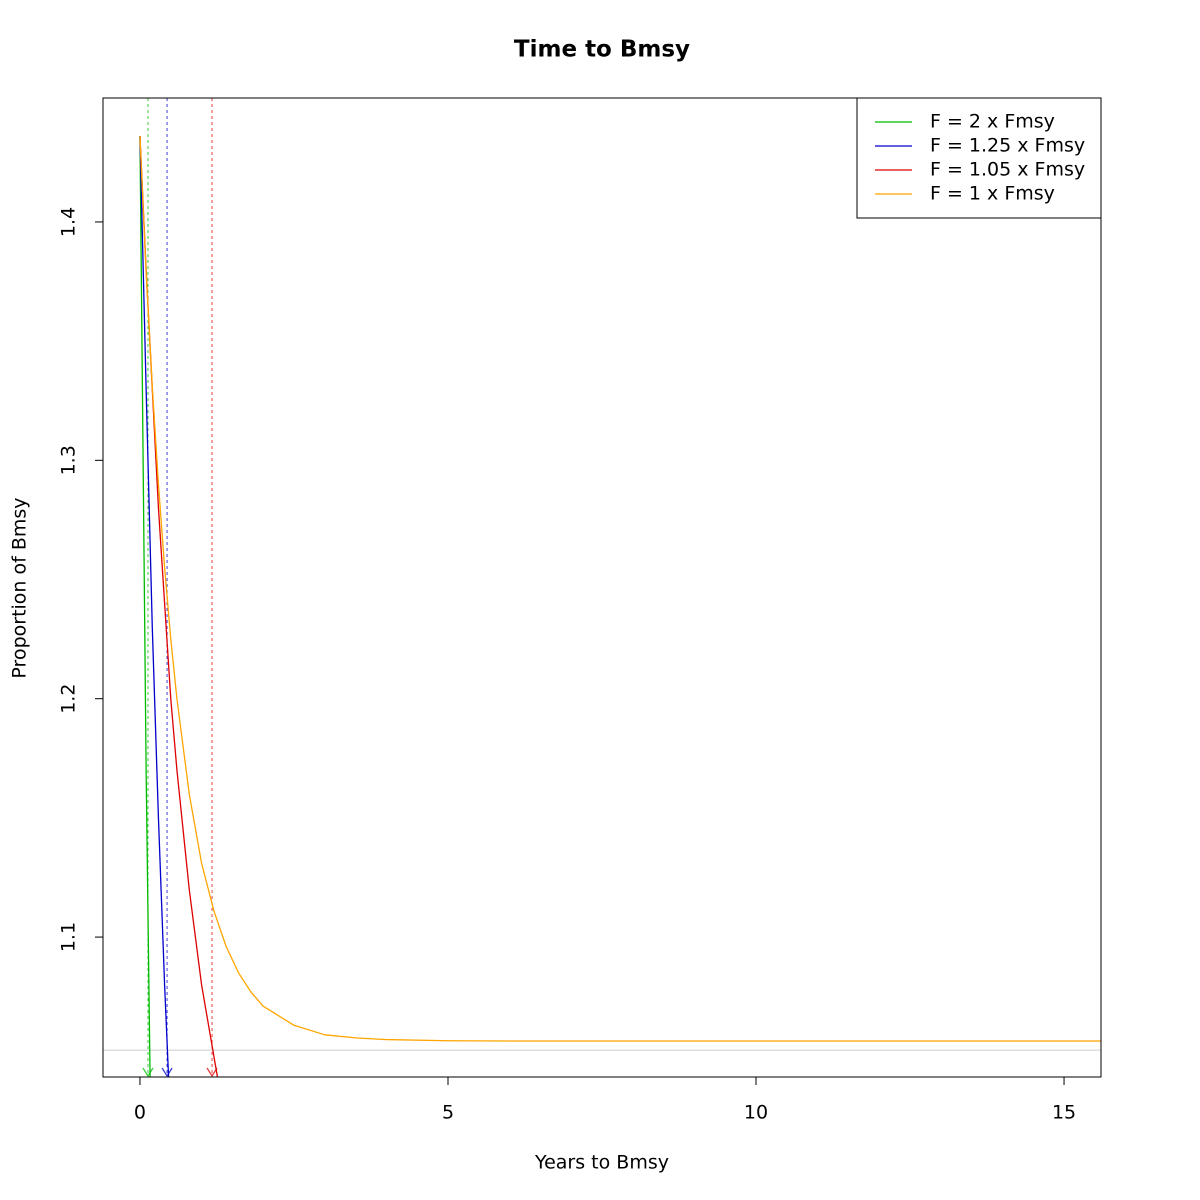 Image resolution: width=1200 pixels, height=1200 pixels. Describe the element at coordinates (69, 937) in the screenshot. I see `y-tick-label: 1.1` at that location.